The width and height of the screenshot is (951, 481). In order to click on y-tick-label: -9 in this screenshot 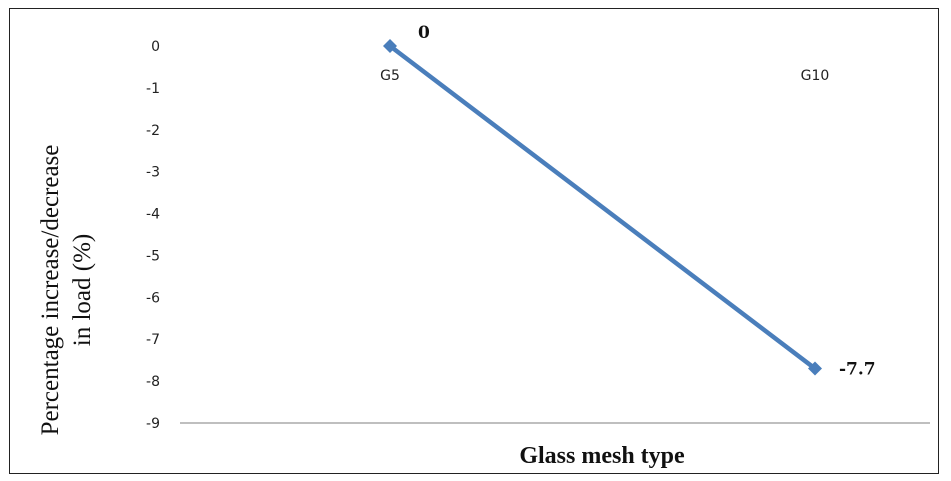, I will do `click(153, 424)`.